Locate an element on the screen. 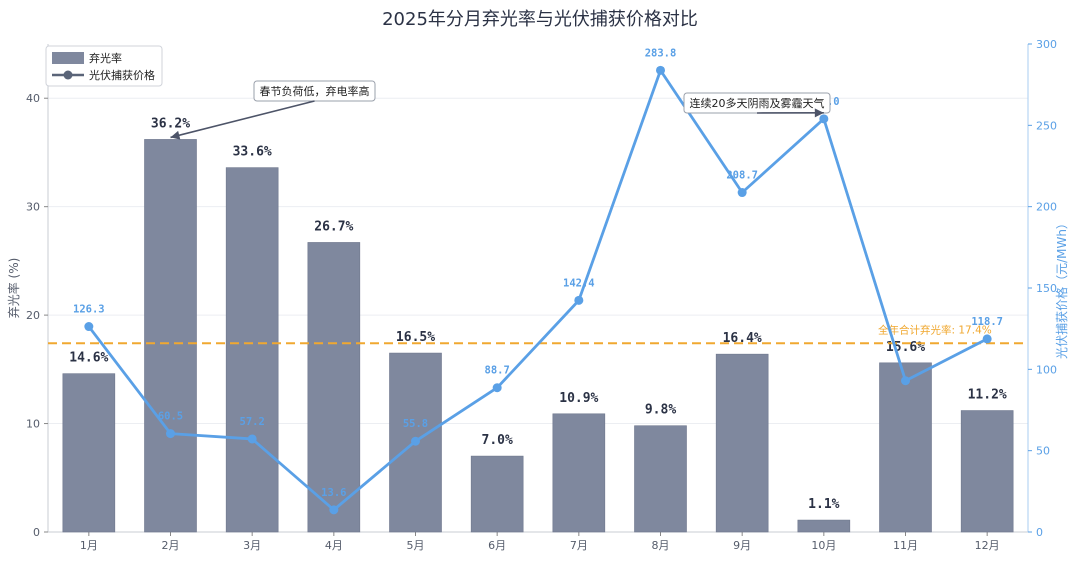 The width and height of the screenshot is (1080, 561). bar-label: 26.7% is located at coordinates (333, 226).